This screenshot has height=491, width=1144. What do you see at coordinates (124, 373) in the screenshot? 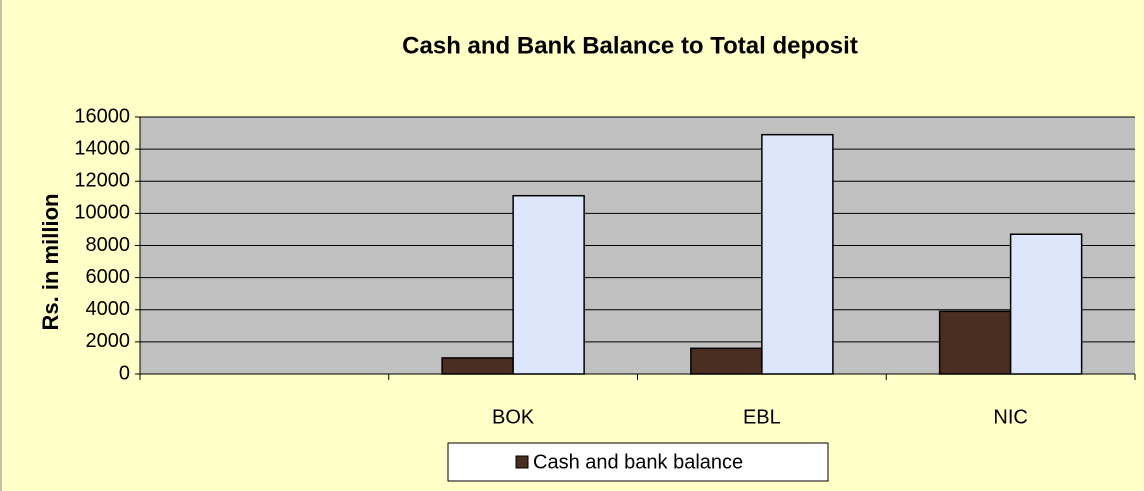
I see `y-tick-label: 0` at bounding box center [124, 373].